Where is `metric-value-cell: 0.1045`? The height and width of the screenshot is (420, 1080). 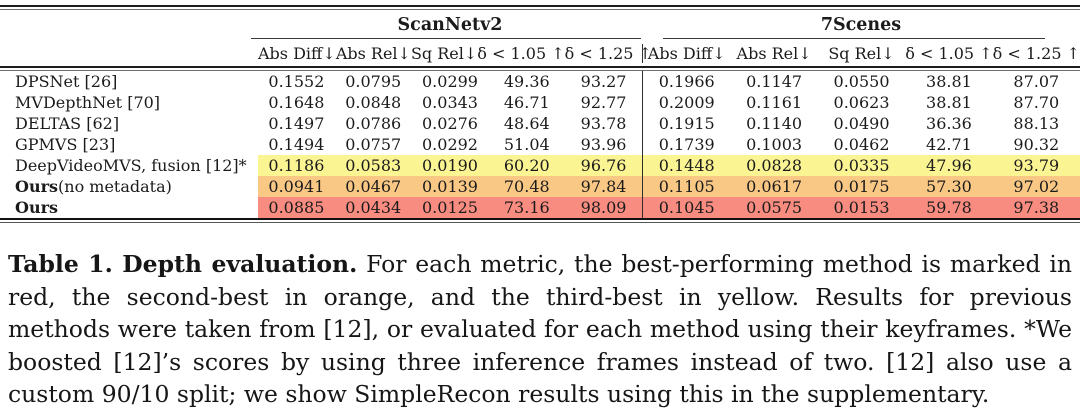 metric-value-cell: 0.1045 is located at coordinates (686, 207).